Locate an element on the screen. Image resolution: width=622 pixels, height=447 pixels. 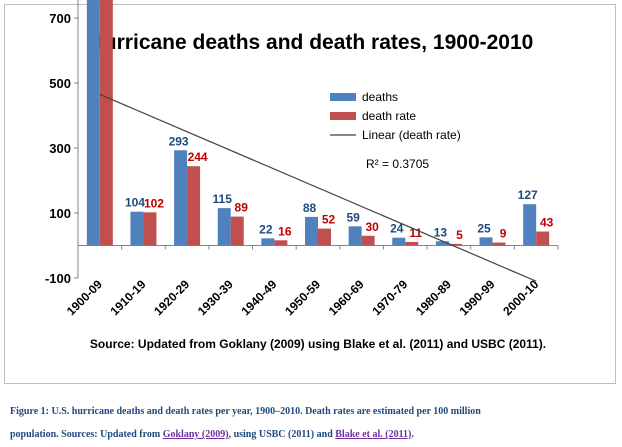
caption-suffix: . is located at coordinates (412, 434).